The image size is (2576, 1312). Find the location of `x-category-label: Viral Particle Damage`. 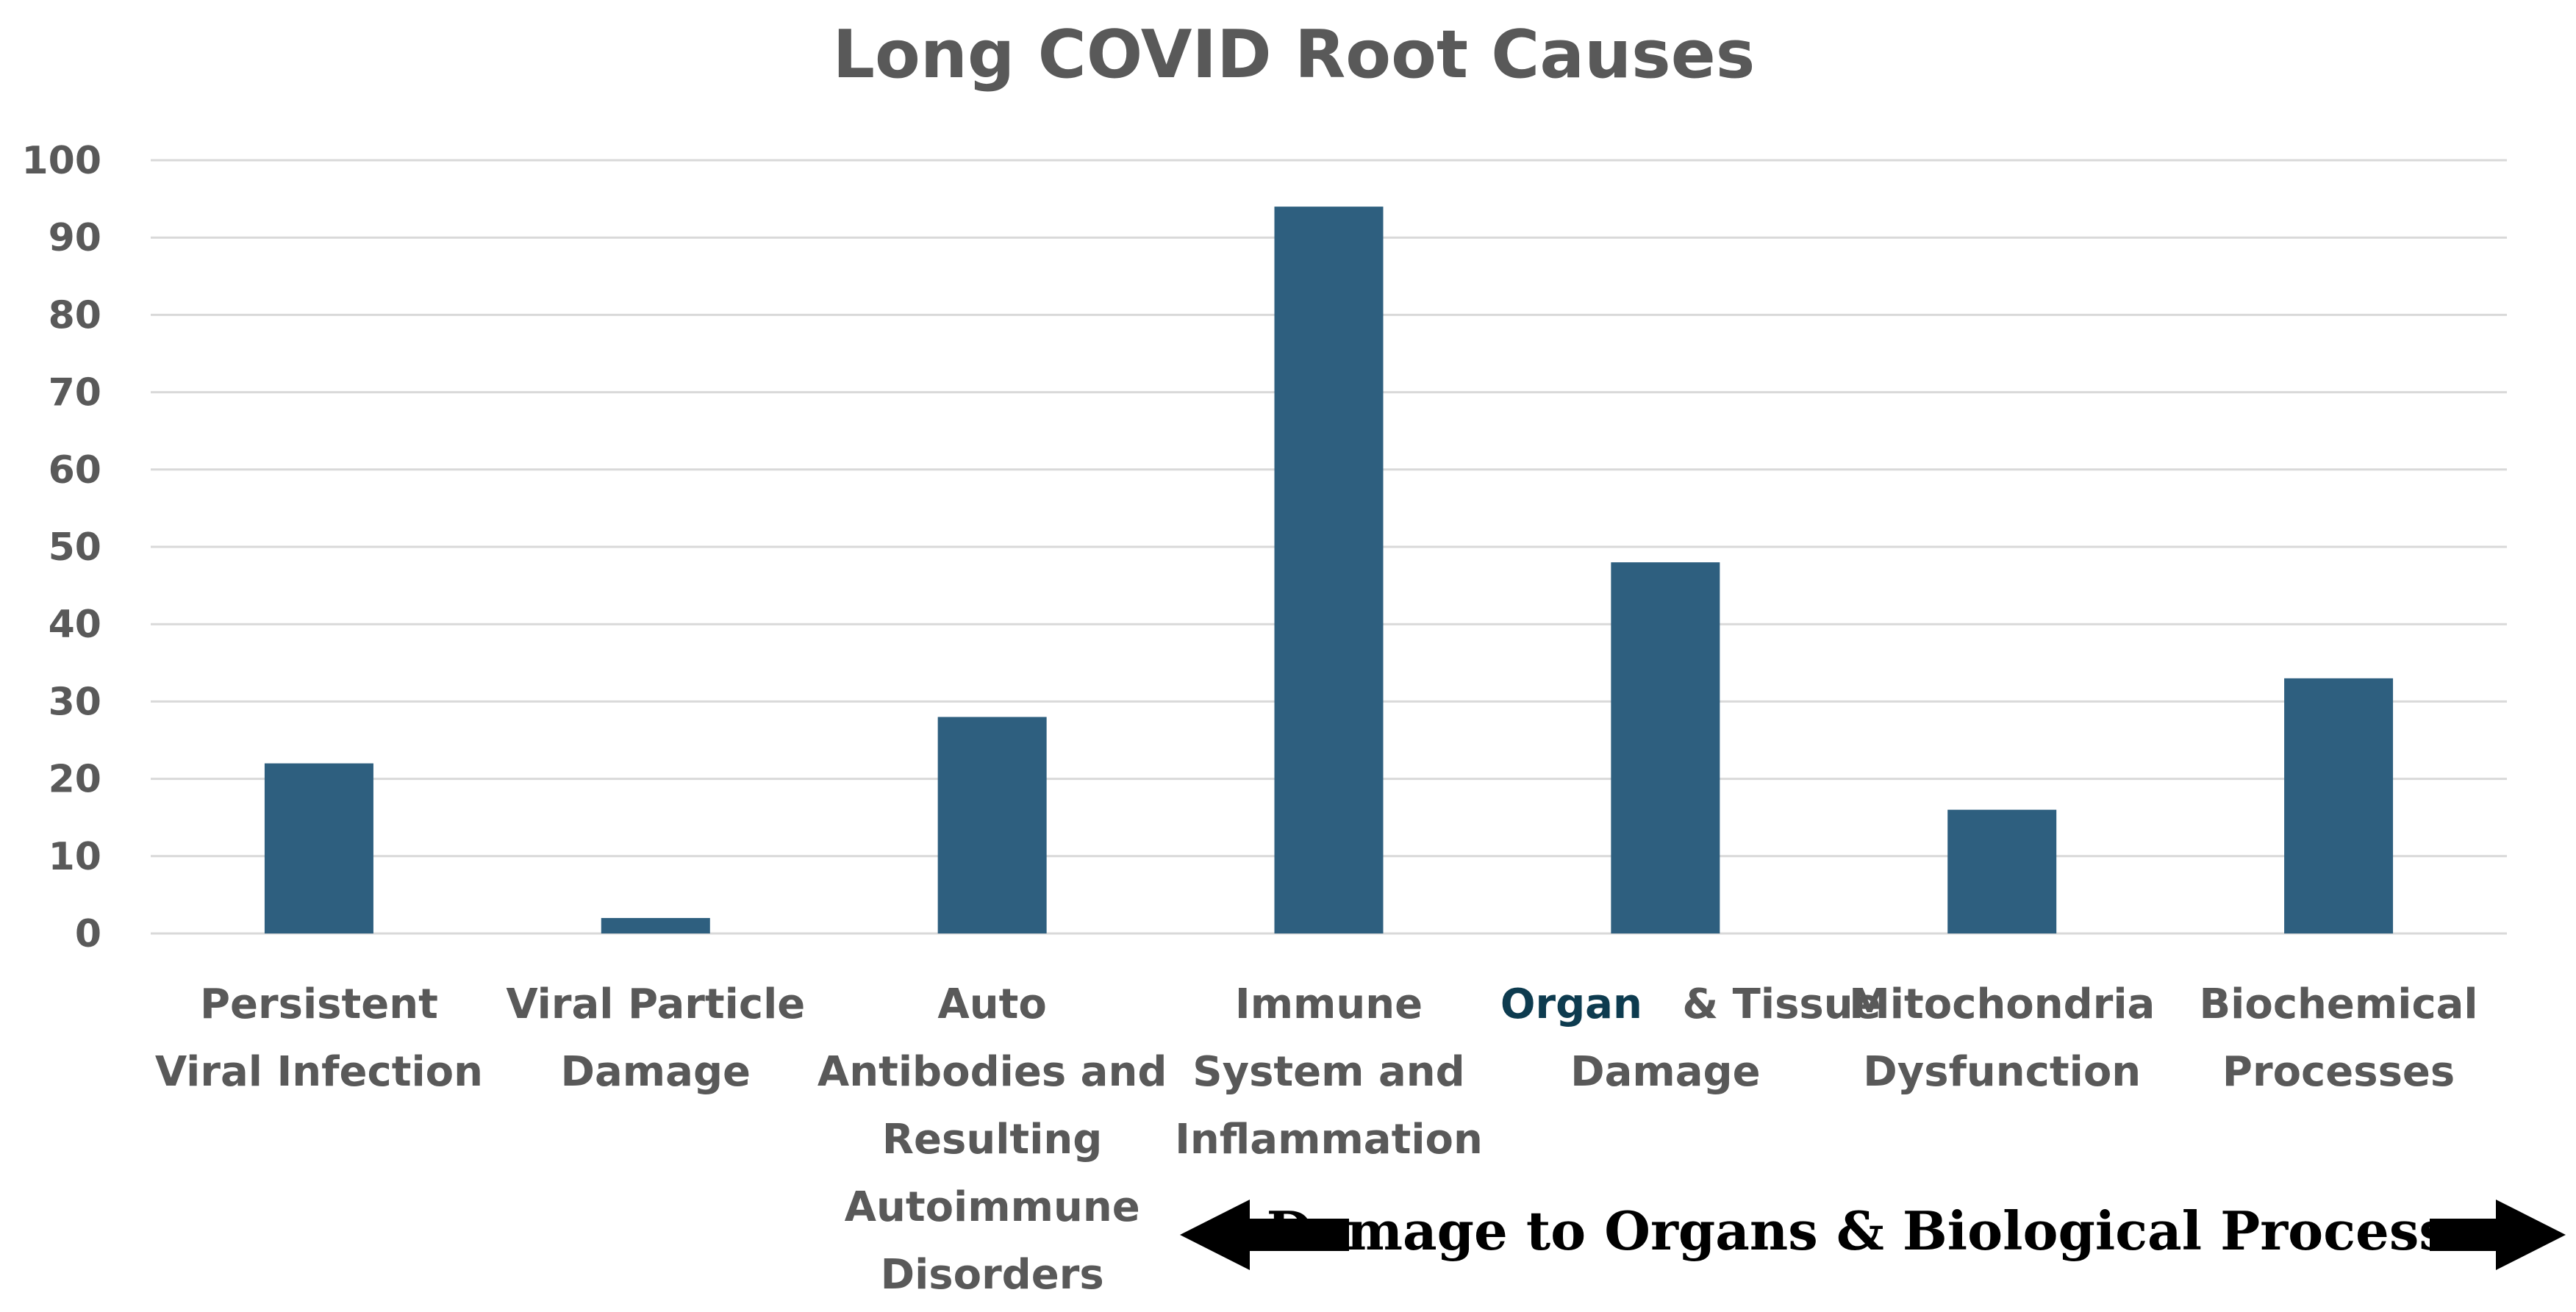

x-category-label: Viral Particle Damage is located at coordinates (655, 1038).